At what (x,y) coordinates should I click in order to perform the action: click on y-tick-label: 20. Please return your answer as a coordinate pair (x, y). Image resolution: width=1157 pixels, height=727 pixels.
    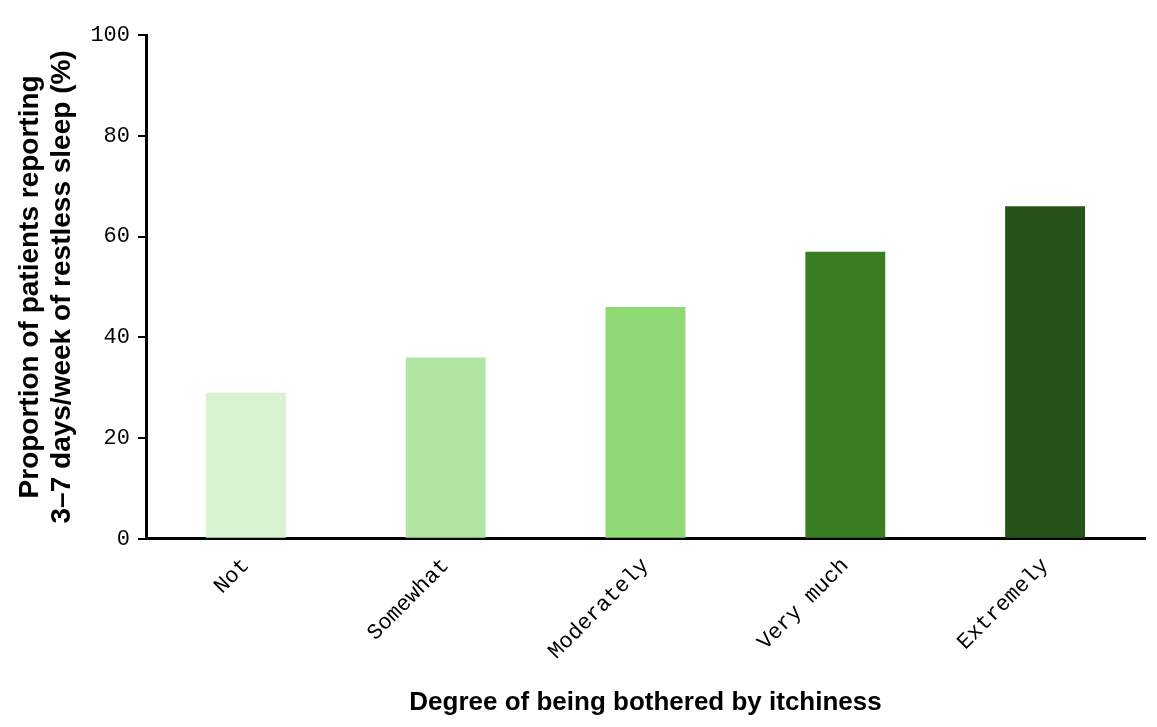
    Looking at the image, I should click on (117, 438).